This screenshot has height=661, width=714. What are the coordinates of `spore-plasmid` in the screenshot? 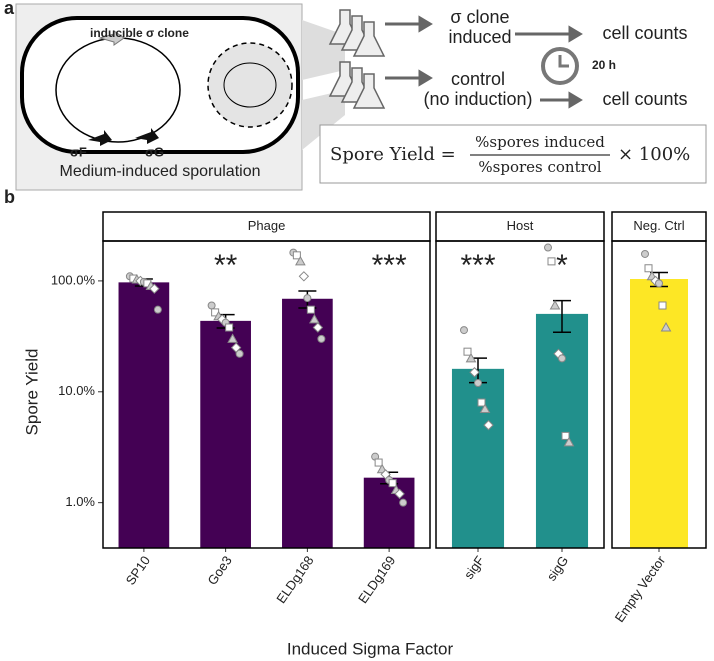 It's located at (250, 85).